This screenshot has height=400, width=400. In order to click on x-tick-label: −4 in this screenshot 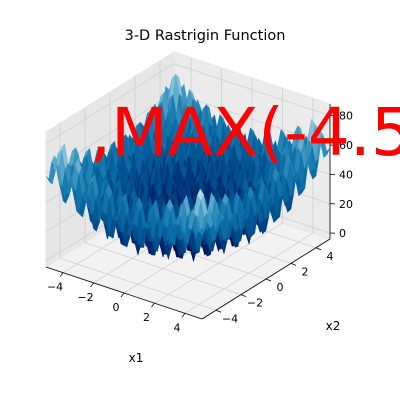, I will do `click(55, 287)`.